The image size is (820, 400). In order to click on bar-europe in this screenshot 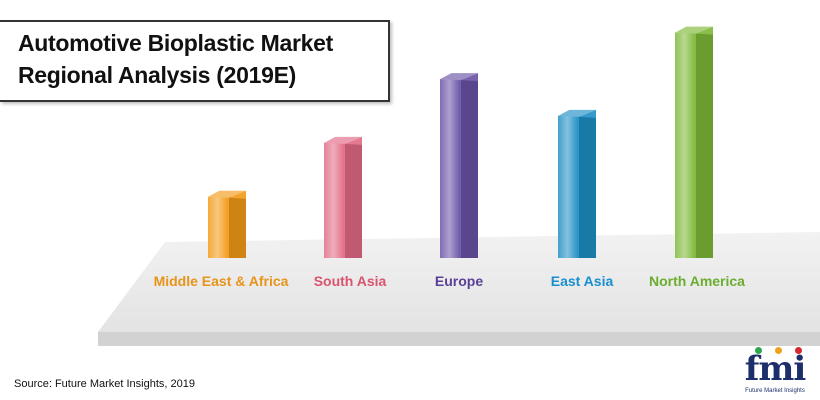, I will do `click(459, 166)`.